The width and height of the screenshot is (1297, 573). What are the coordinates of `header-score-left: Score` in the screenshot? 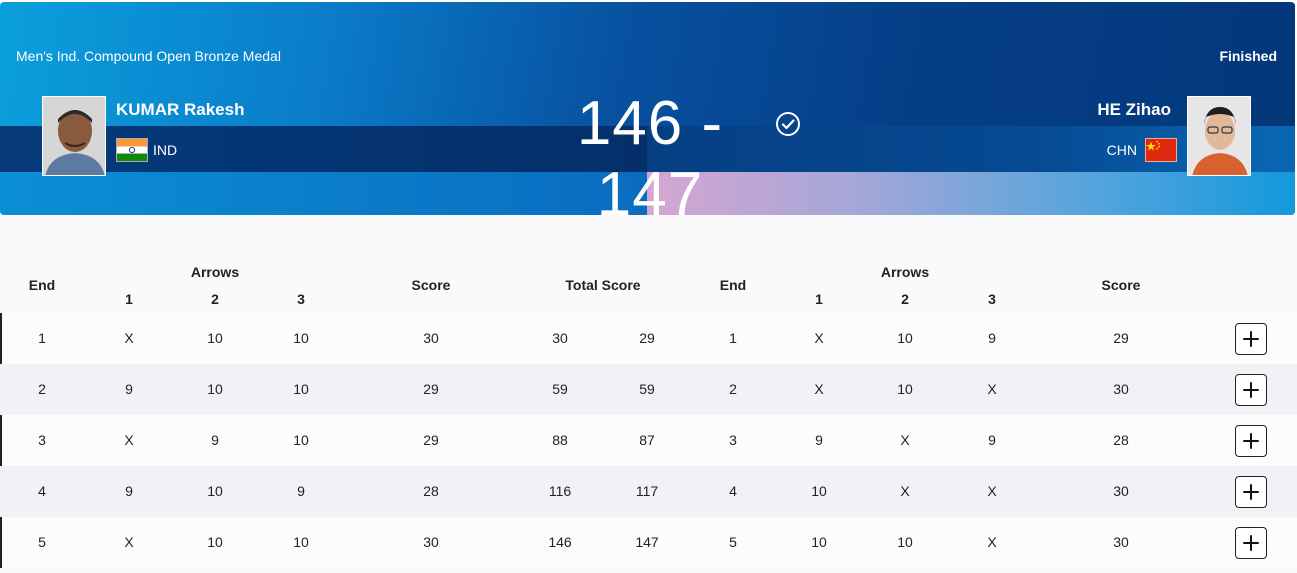 It's located at (431, 285).